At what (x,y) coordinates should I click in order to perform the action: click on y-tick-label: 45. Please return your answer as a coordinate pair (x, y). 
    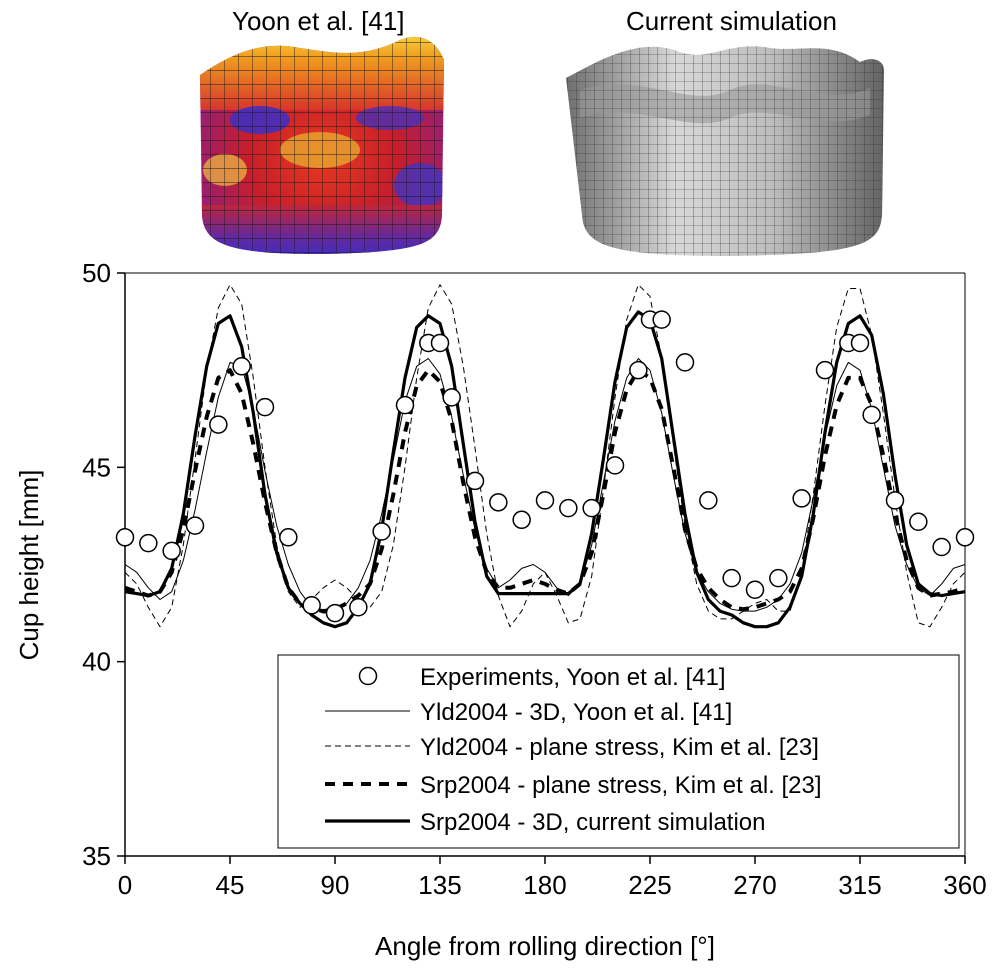
    Looking at the image, I should click on (96, 467).